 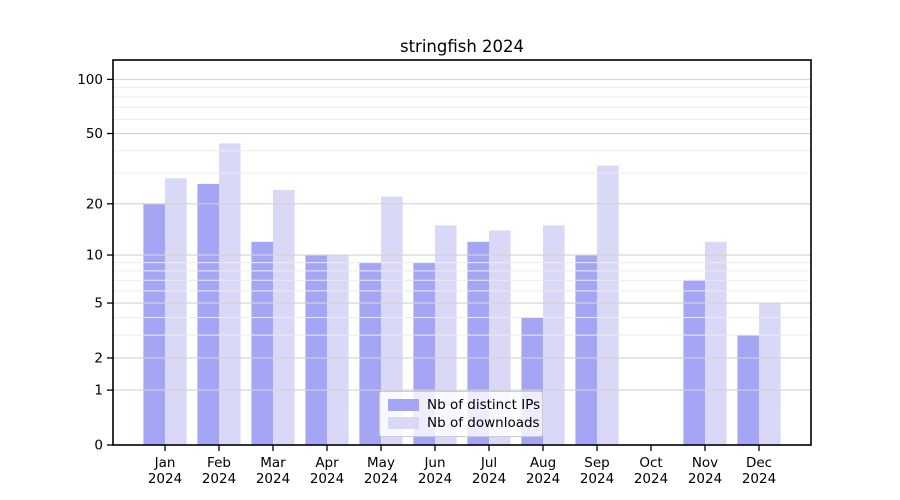 I want to click on x-tick-label-month: Mar, so click(x=273, y=463).